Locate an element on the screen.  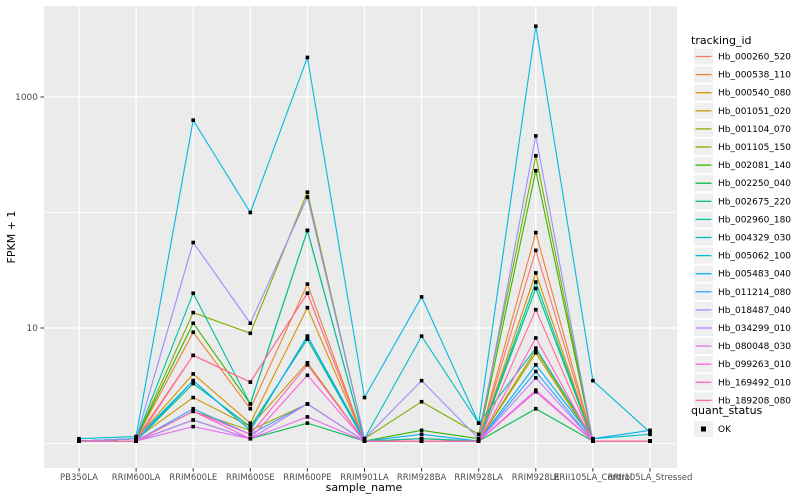
legend-label: Hb_000538_110 is located at coordinates (754, 76).